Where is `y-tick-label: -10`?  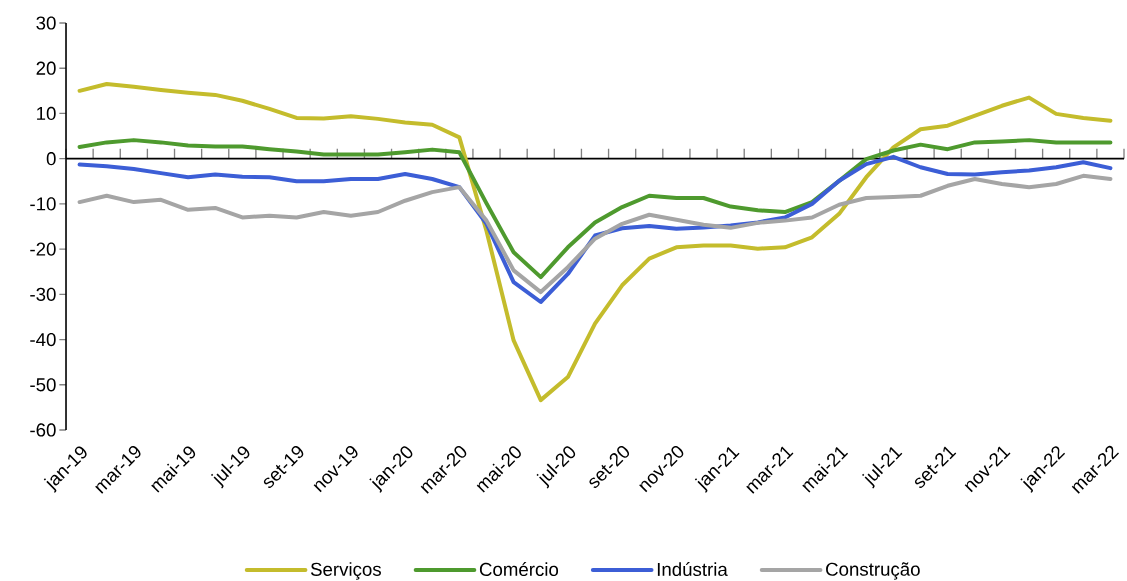 y-tick-label: -10 is located at coordinates (43, 204).